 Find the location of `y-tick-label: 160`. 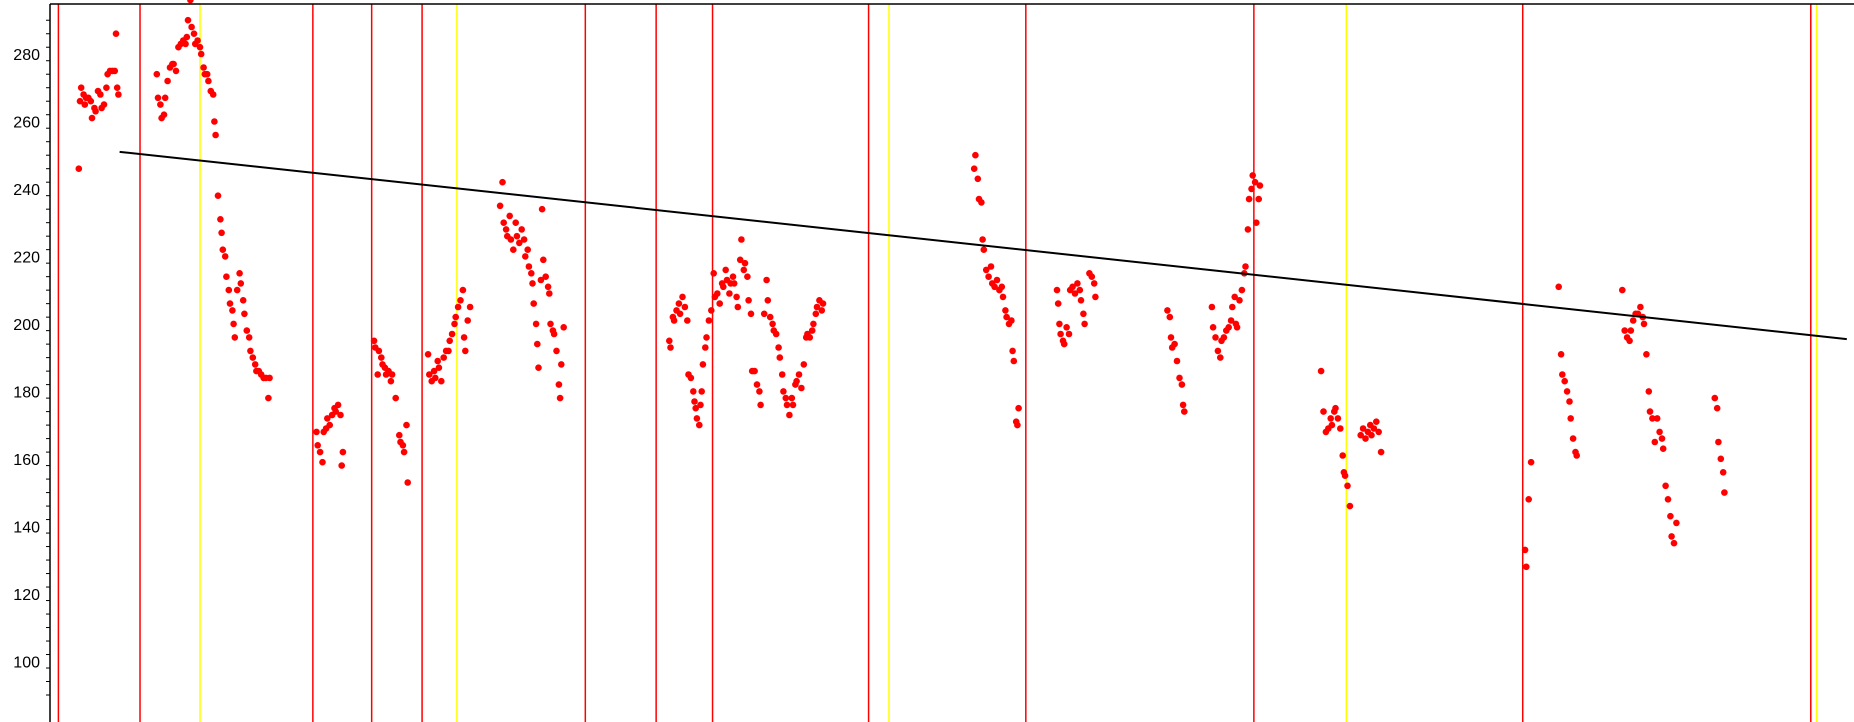

y-tick-label: 160 is located at coordinates (26, 460).